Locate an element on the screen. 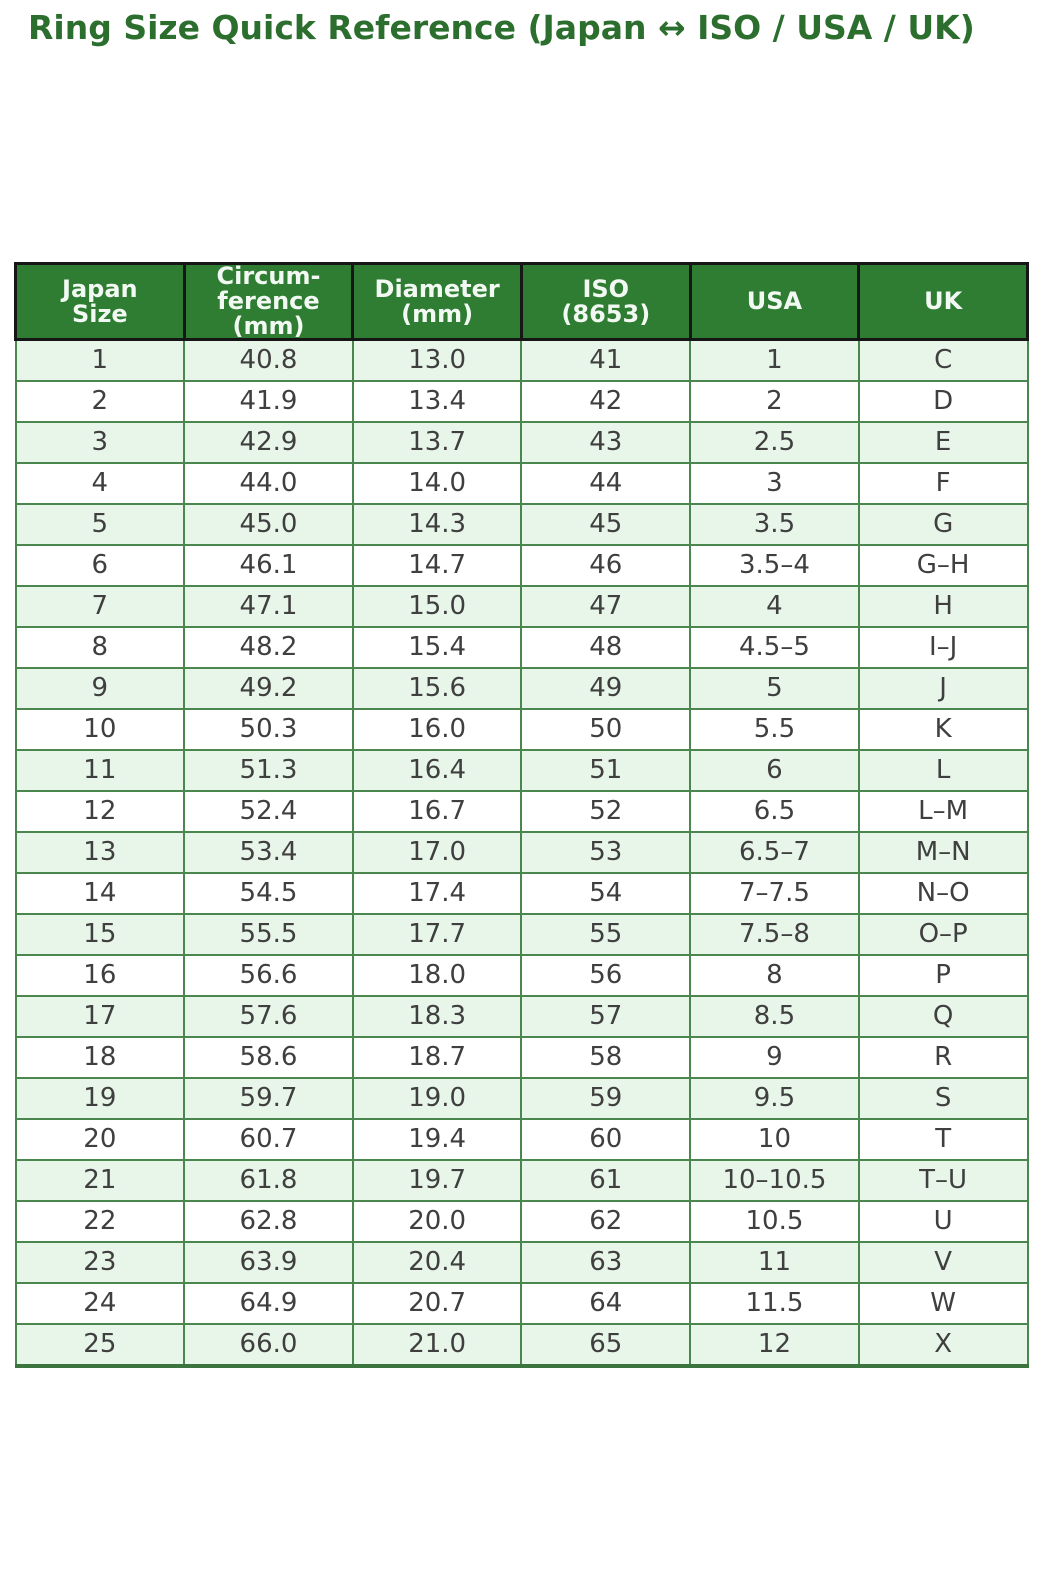  column-header-label: UK is located at coordinates (943, 301).